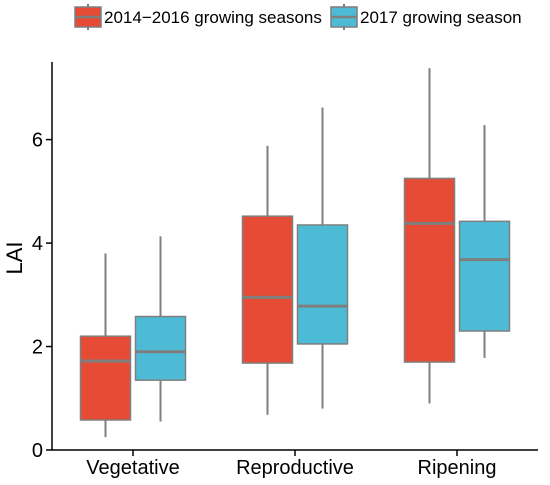  I want to click on box-1-reproductive, so click(267, 280).